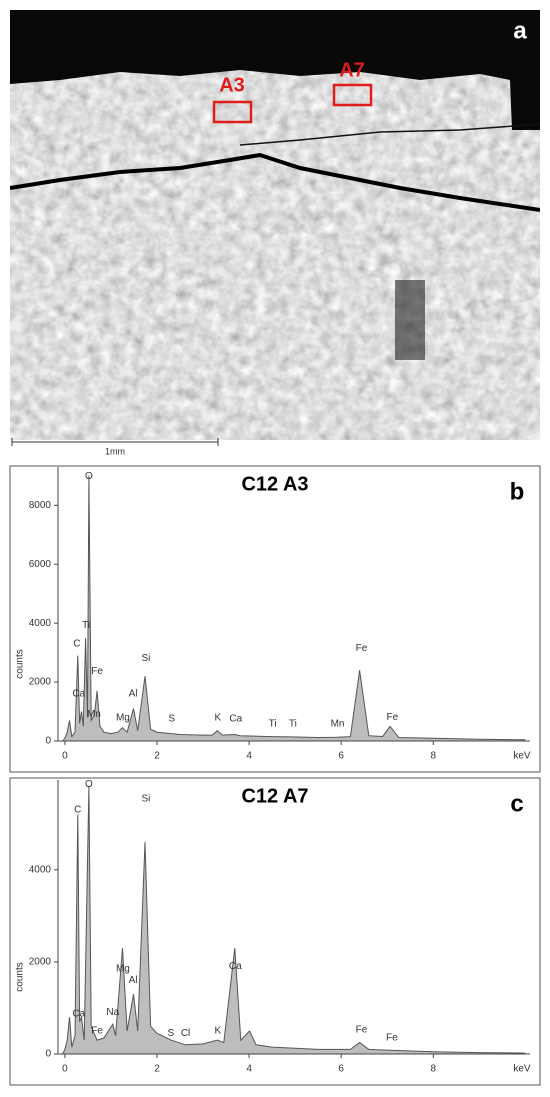 Image resolution: width=550 pixels, height=1097 pixels. What do you see at coordinates (352, 70) in the screenshot?
I see `region-label: A7` at bounding box center [352, 70].